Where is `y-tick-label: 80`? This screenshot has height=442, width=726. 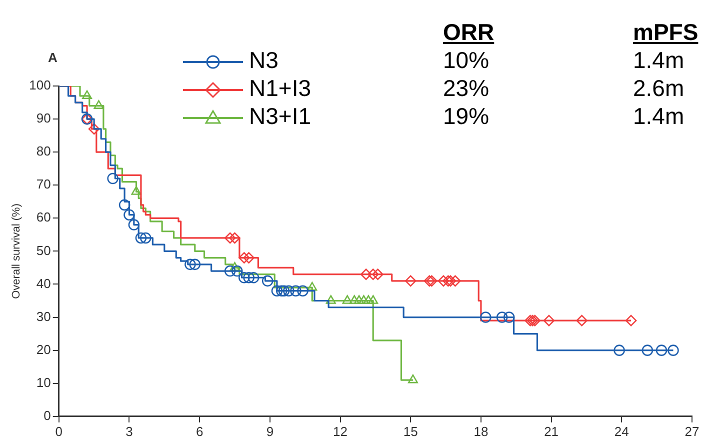
y-tick-label: 80 is located at coordinates (43, 151).